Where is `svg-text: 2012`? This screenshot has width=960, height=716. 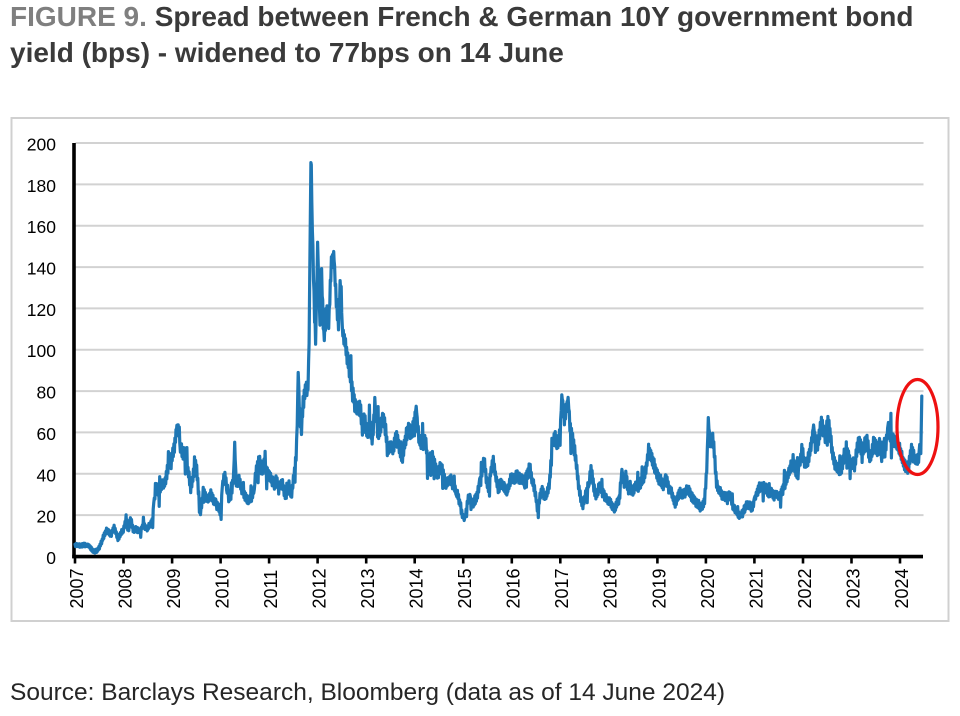
svg-text: 2012 is located at coordinates (320, 588).